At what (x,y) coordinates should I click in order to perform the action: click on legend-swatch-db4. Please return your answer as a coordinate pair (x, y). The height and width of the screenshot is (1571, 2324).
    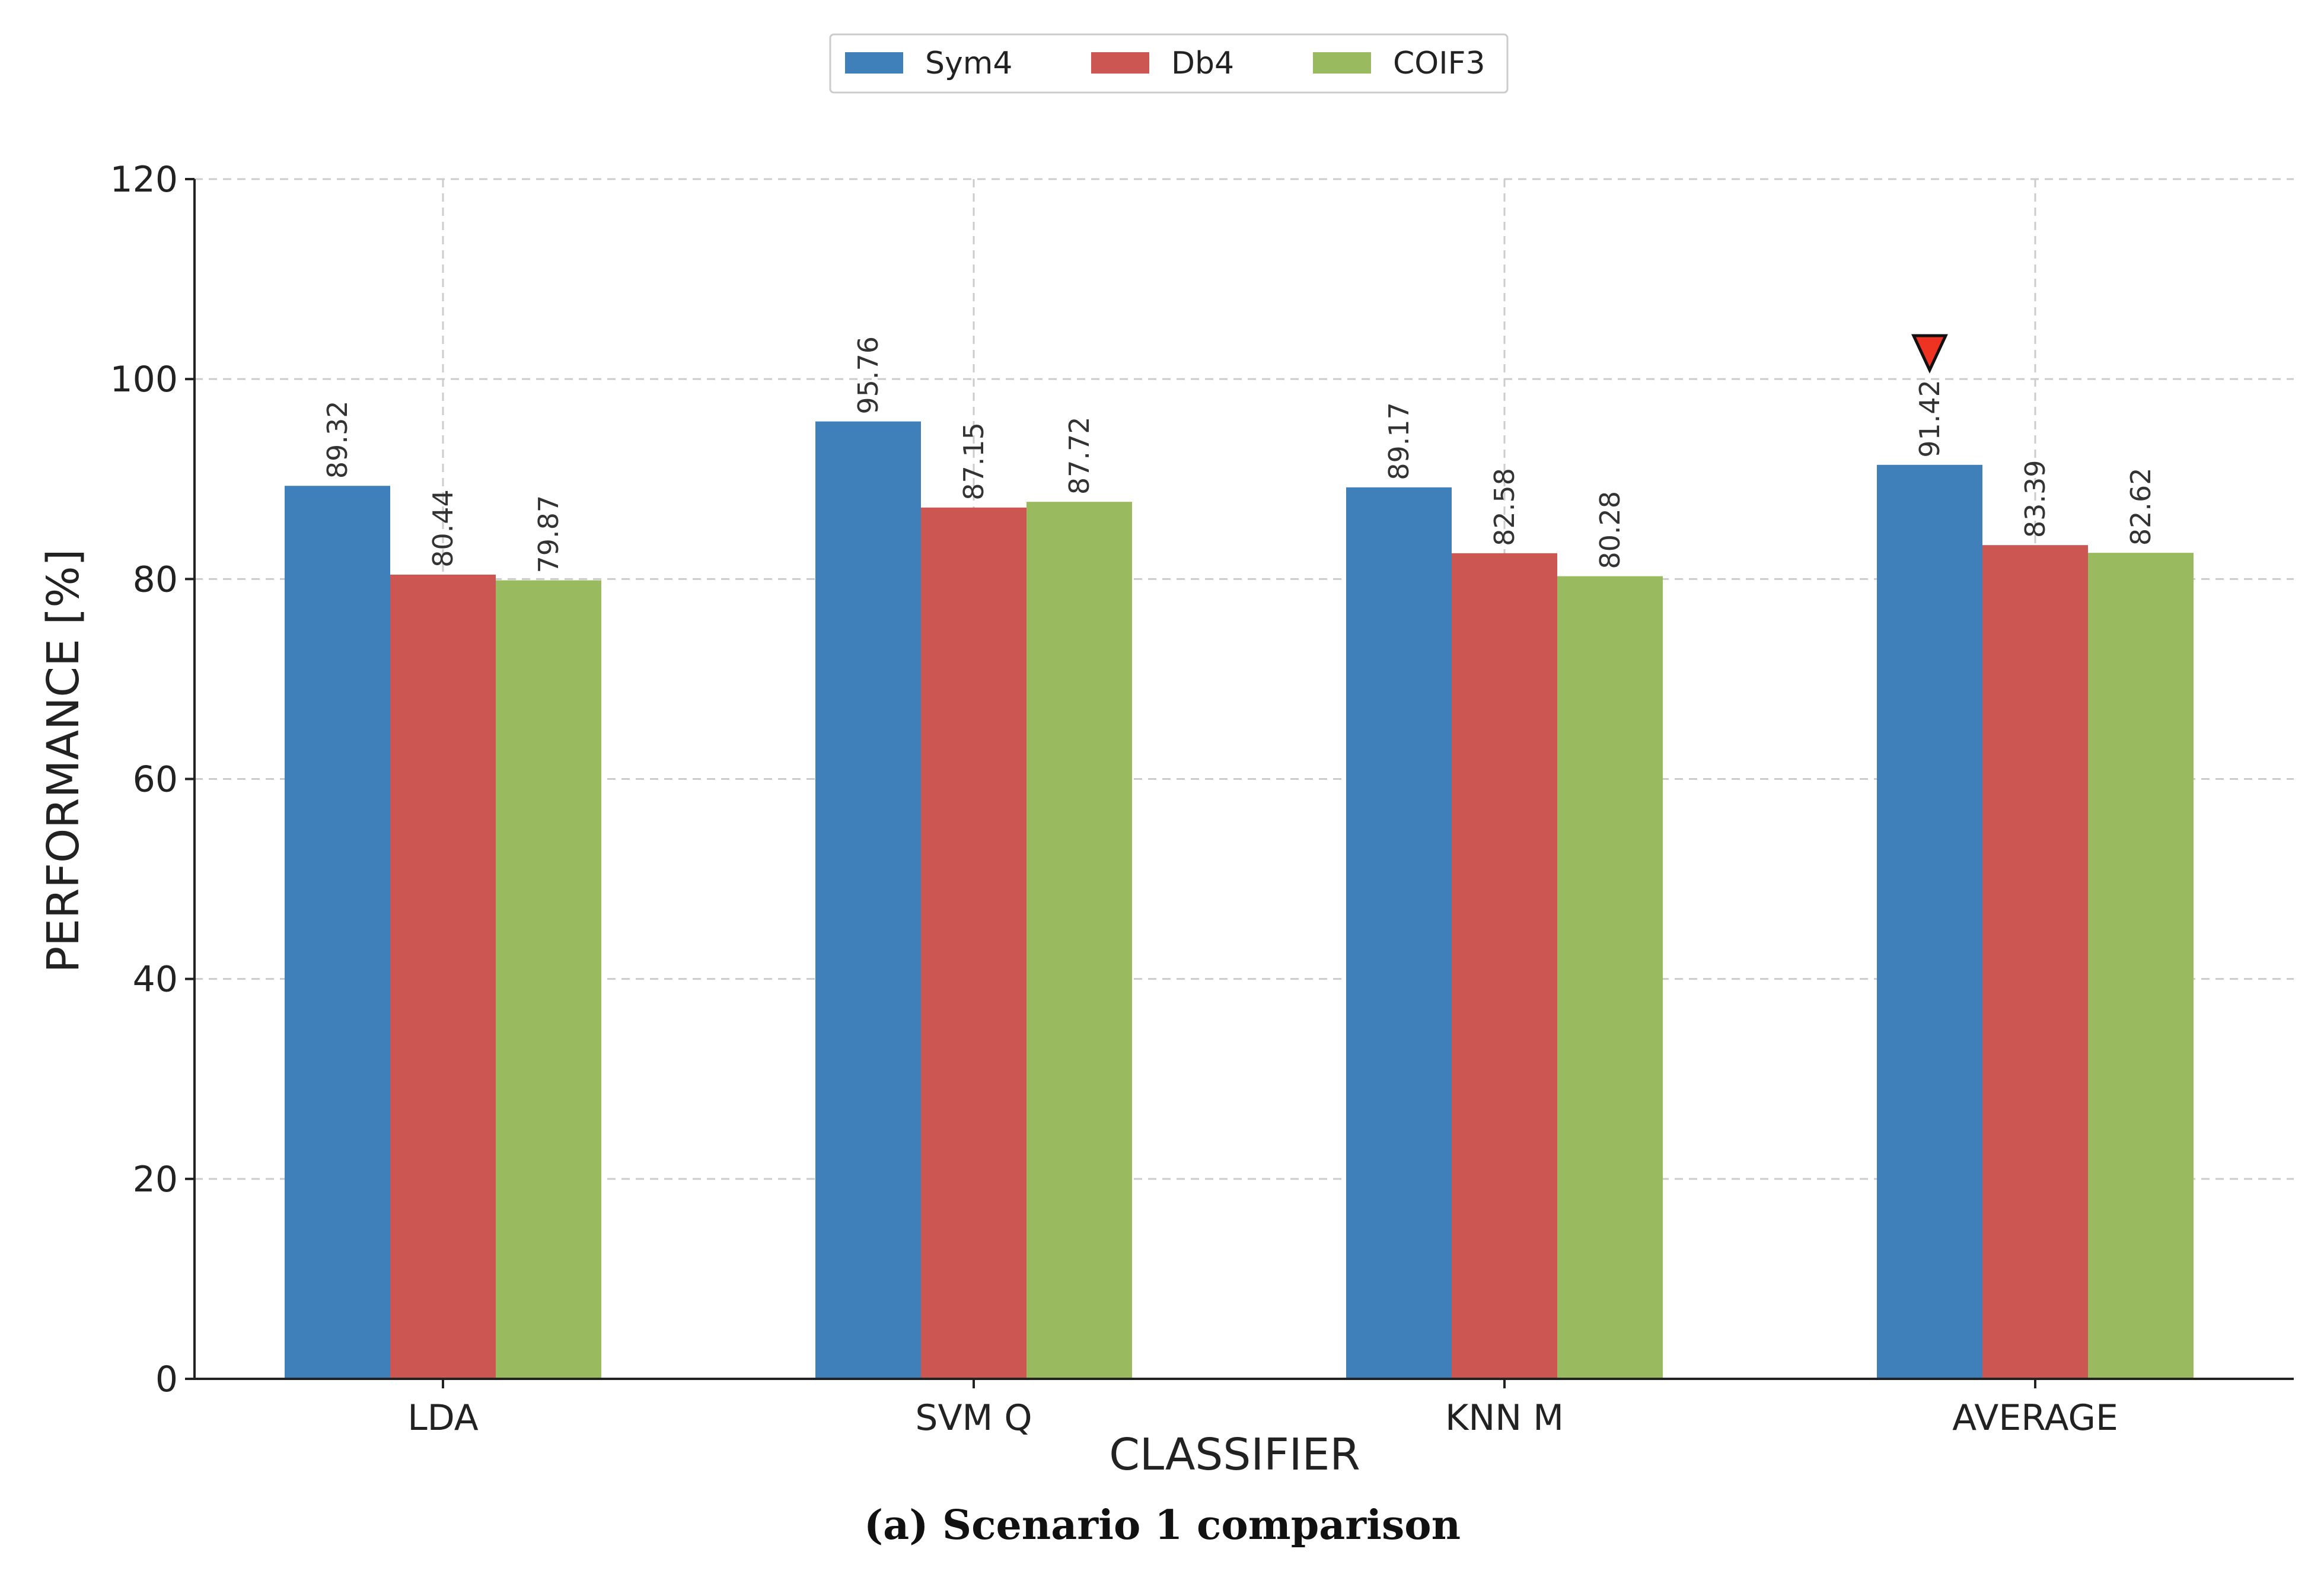
    Looking at the image, I should click on (1120, 63).